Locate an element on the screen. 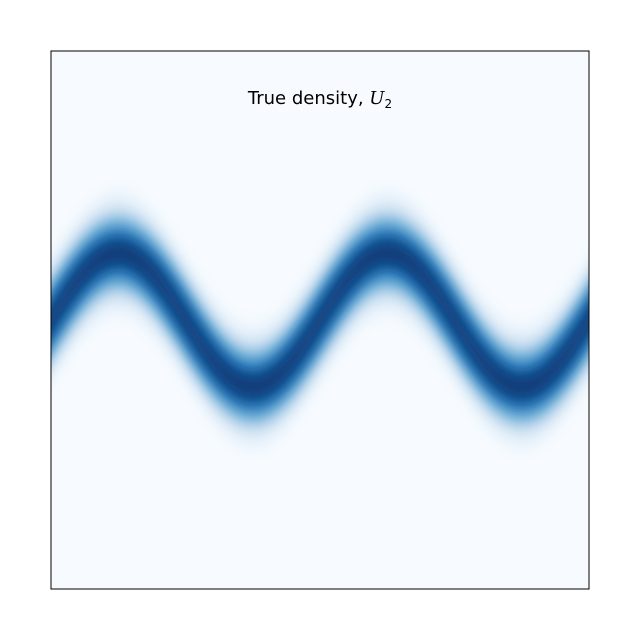 This screenshot has width=639, height=639. title-subscript: 2 is located at coordinates (388, 104).